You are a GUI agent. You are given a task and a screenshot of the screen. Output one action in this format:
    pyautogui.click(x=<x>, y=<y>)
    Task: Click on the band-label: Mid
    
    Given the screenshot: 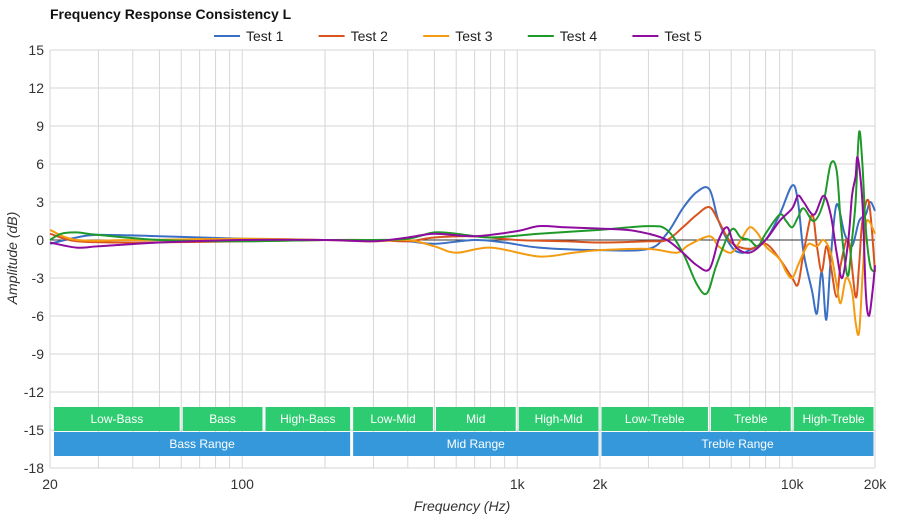 What is the action you would take?
    pyautogui.click(x=475, y=419)
    